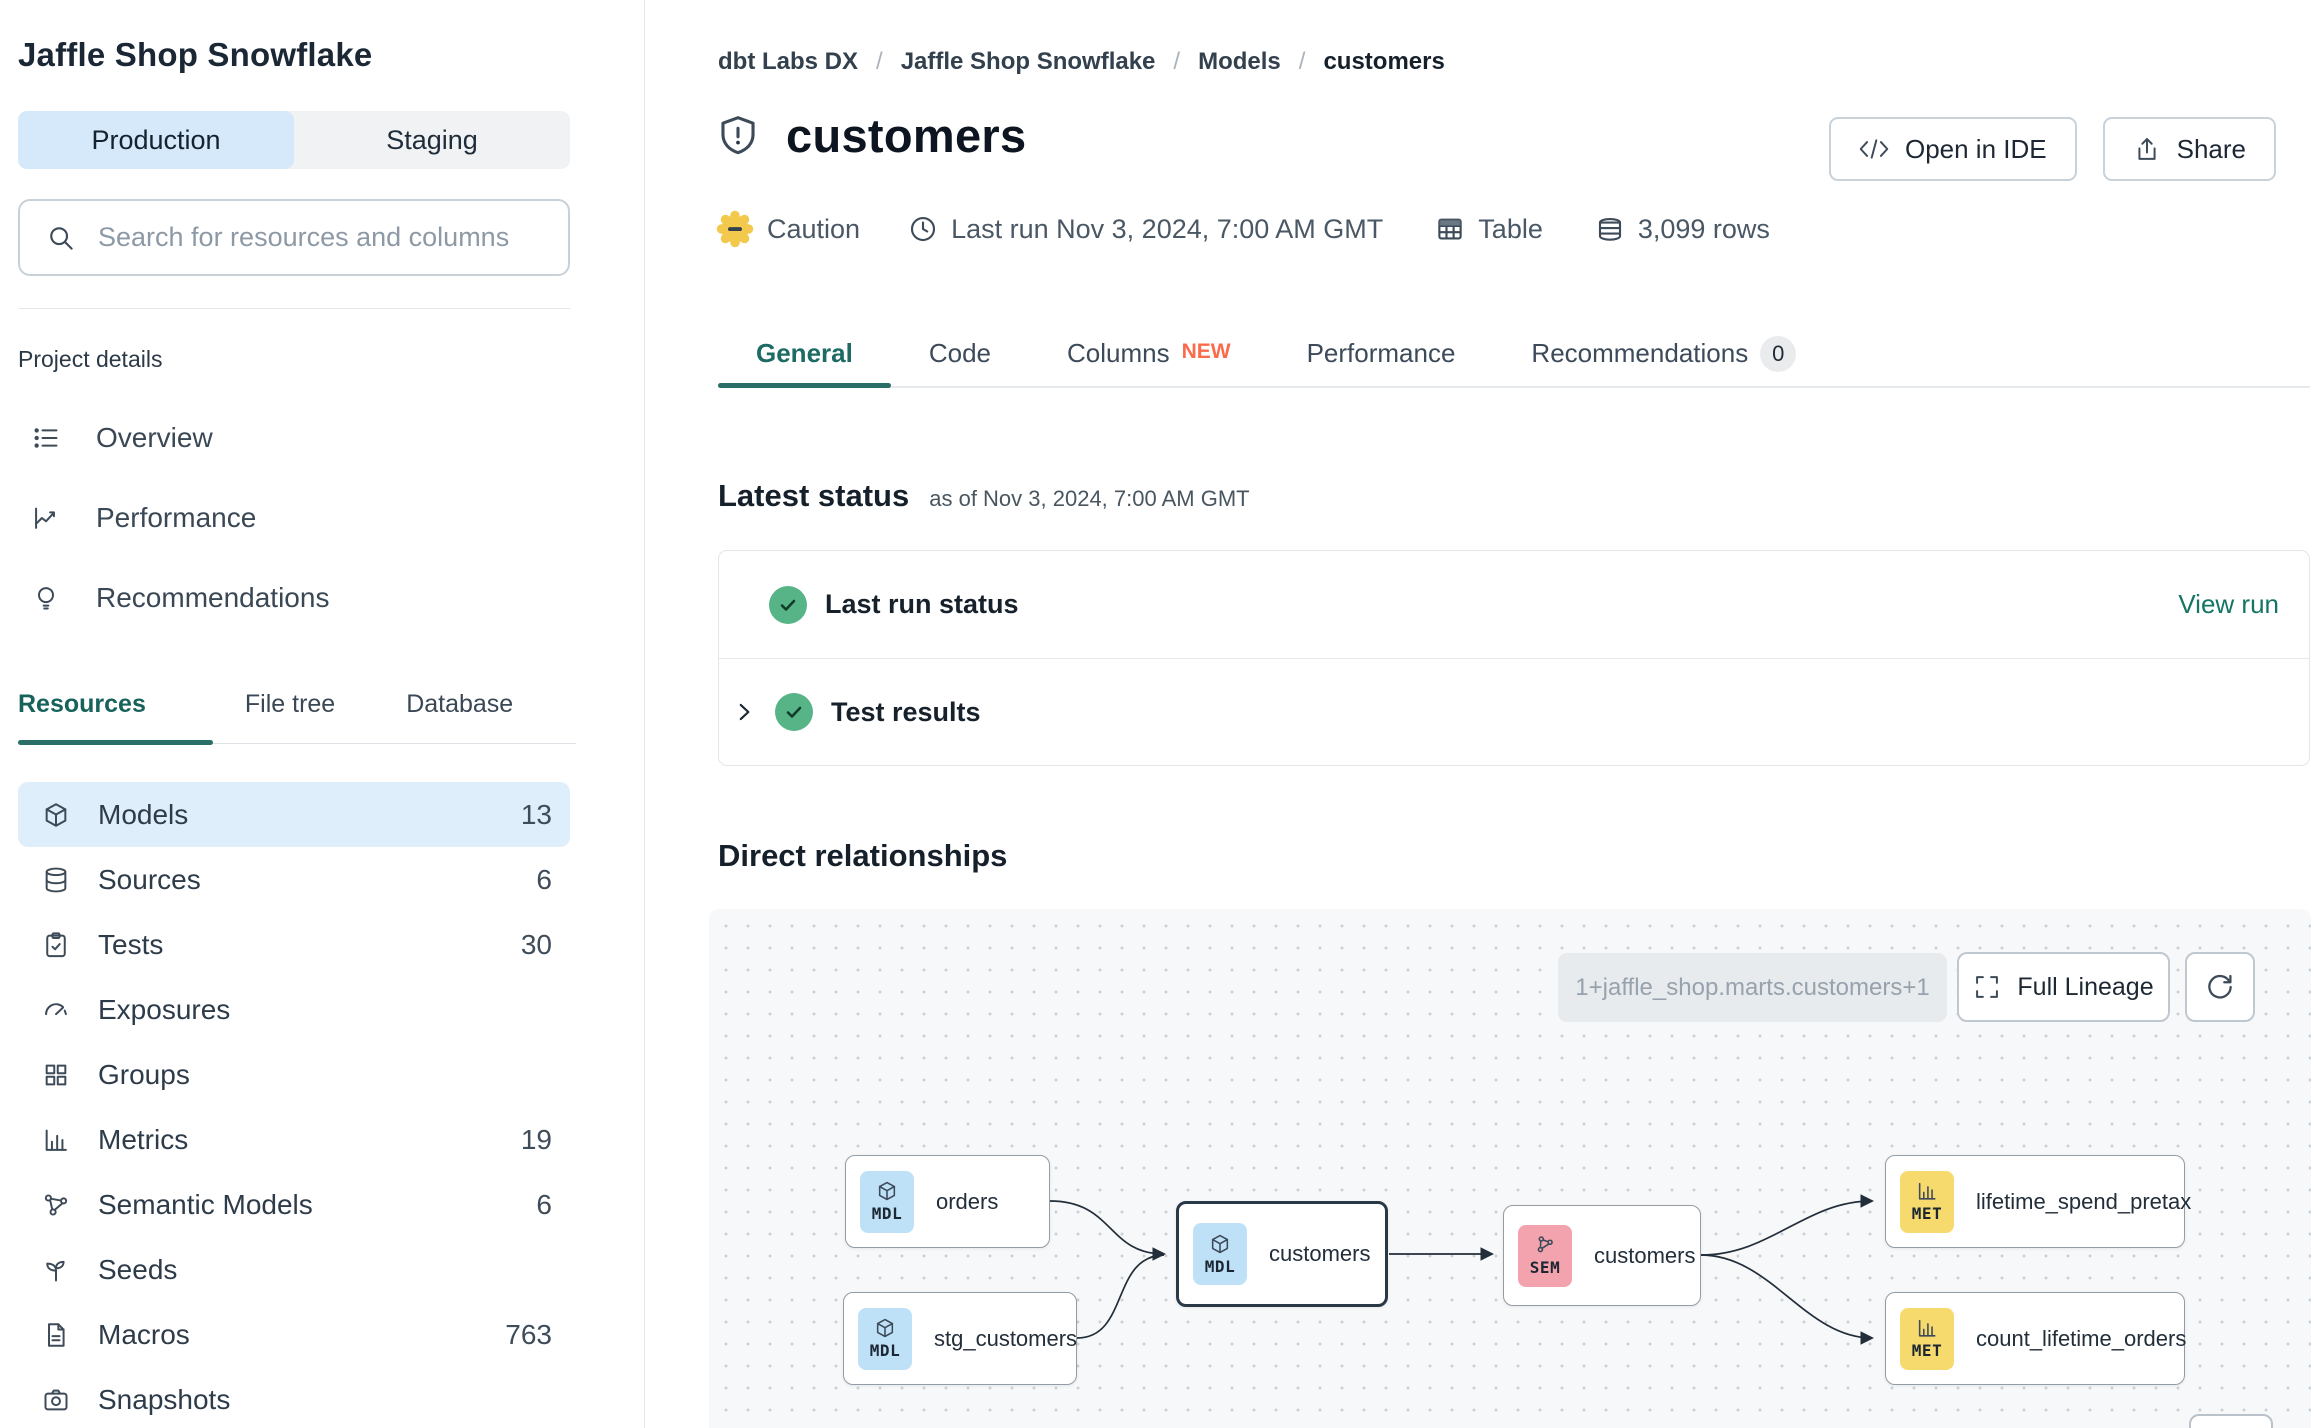 The image size is (2316, 1428). I want to click on model-badge: MDL, so click(885, 1338).